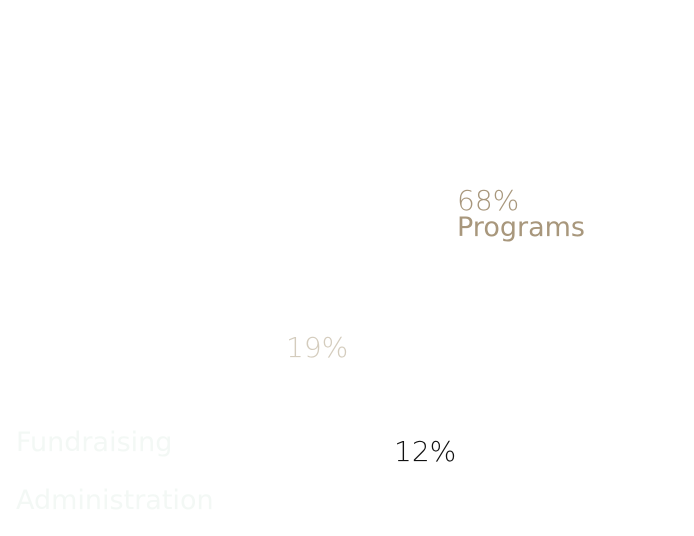 Image resolution: width=694 pixels, height=536 pixels. Describe the element at coordinates (425, 451) in the screenshot. I see `data-label-administration-percent: 12%` at that location.